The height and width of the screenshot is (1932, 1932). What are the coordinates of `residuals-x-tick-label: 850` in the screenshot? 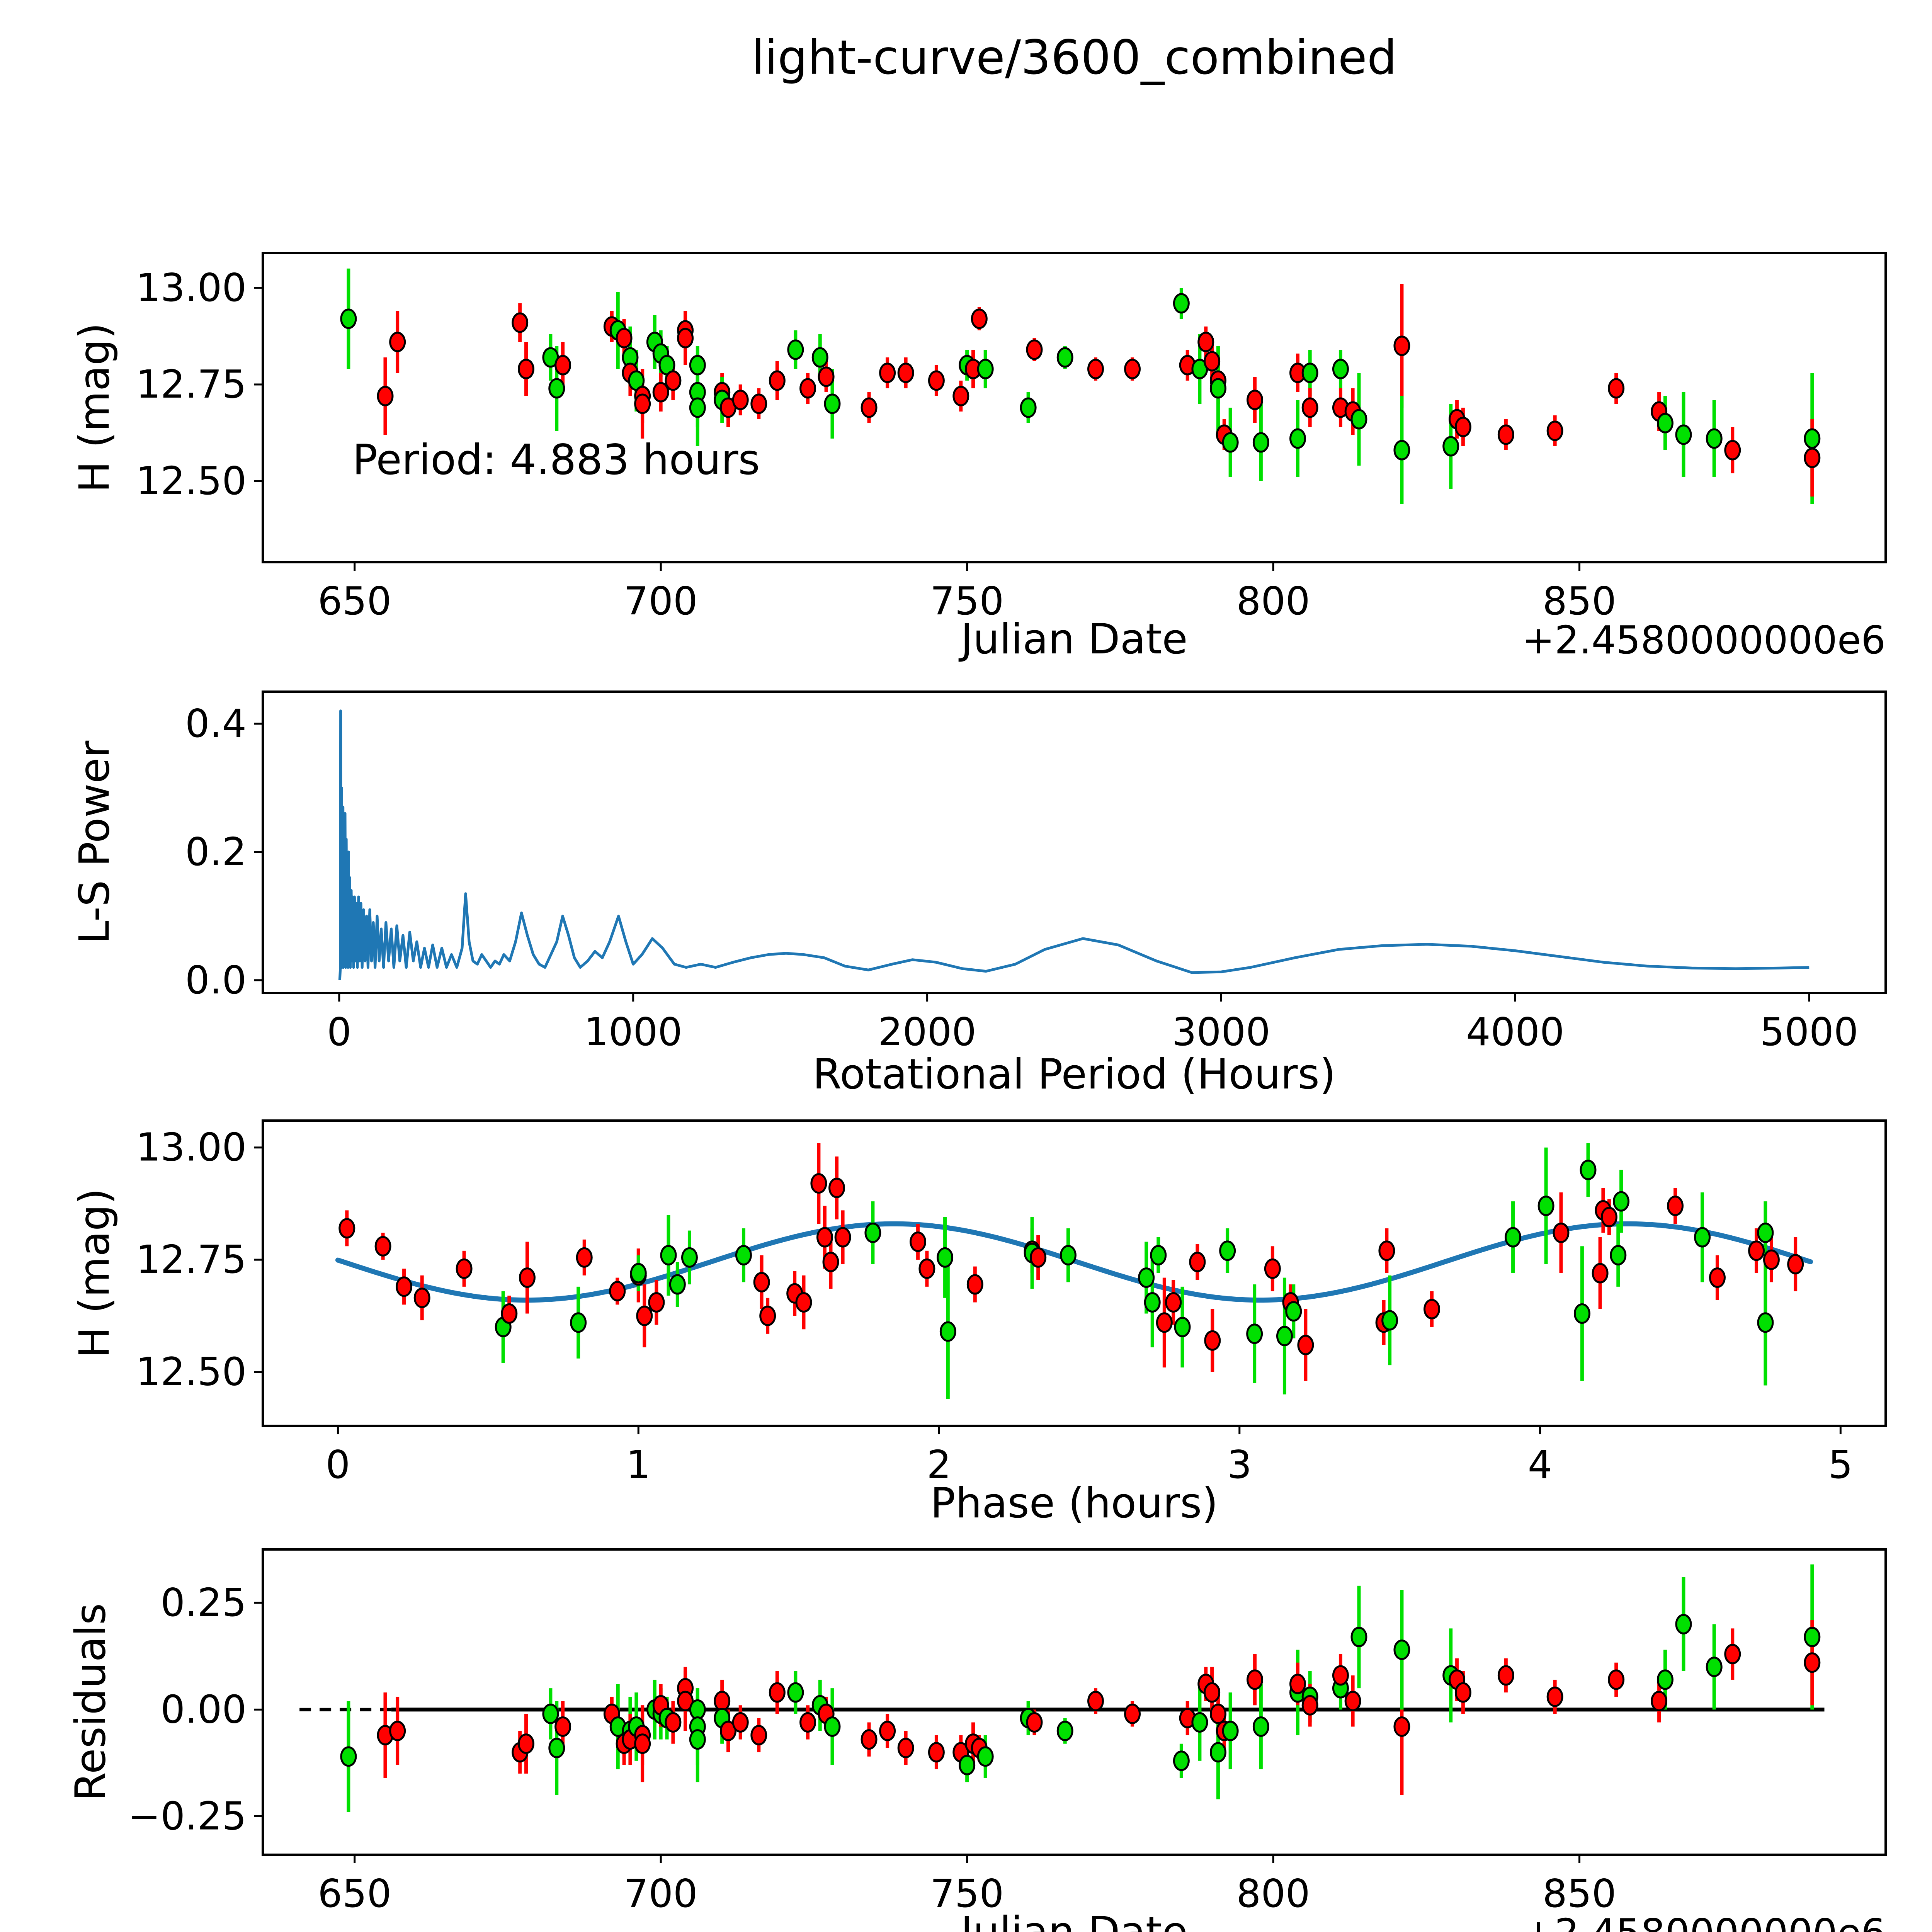 It's located at (1580, 1894).